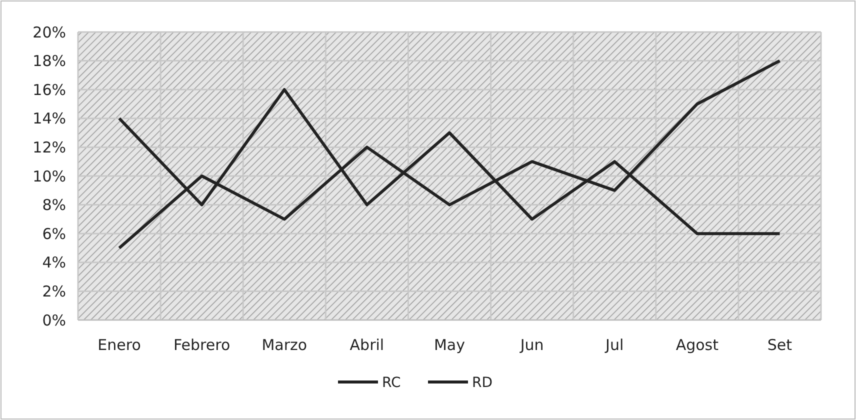 The image size is (856, 420). Describe the element at coordinates (697, 345) in the screenshot. I see `x-tick-label: Agost` at that location.